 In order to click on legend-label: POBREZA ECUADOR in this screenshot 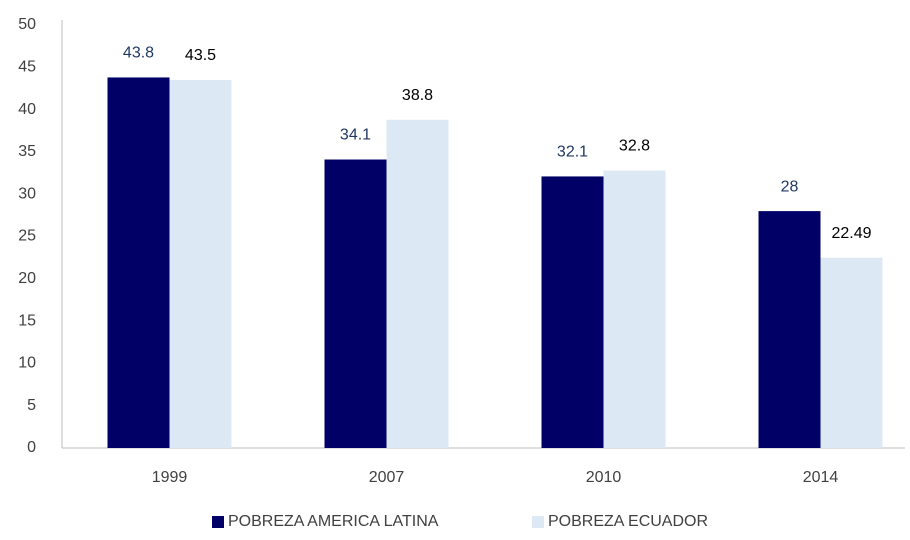, I will do `click(628, 521)`.